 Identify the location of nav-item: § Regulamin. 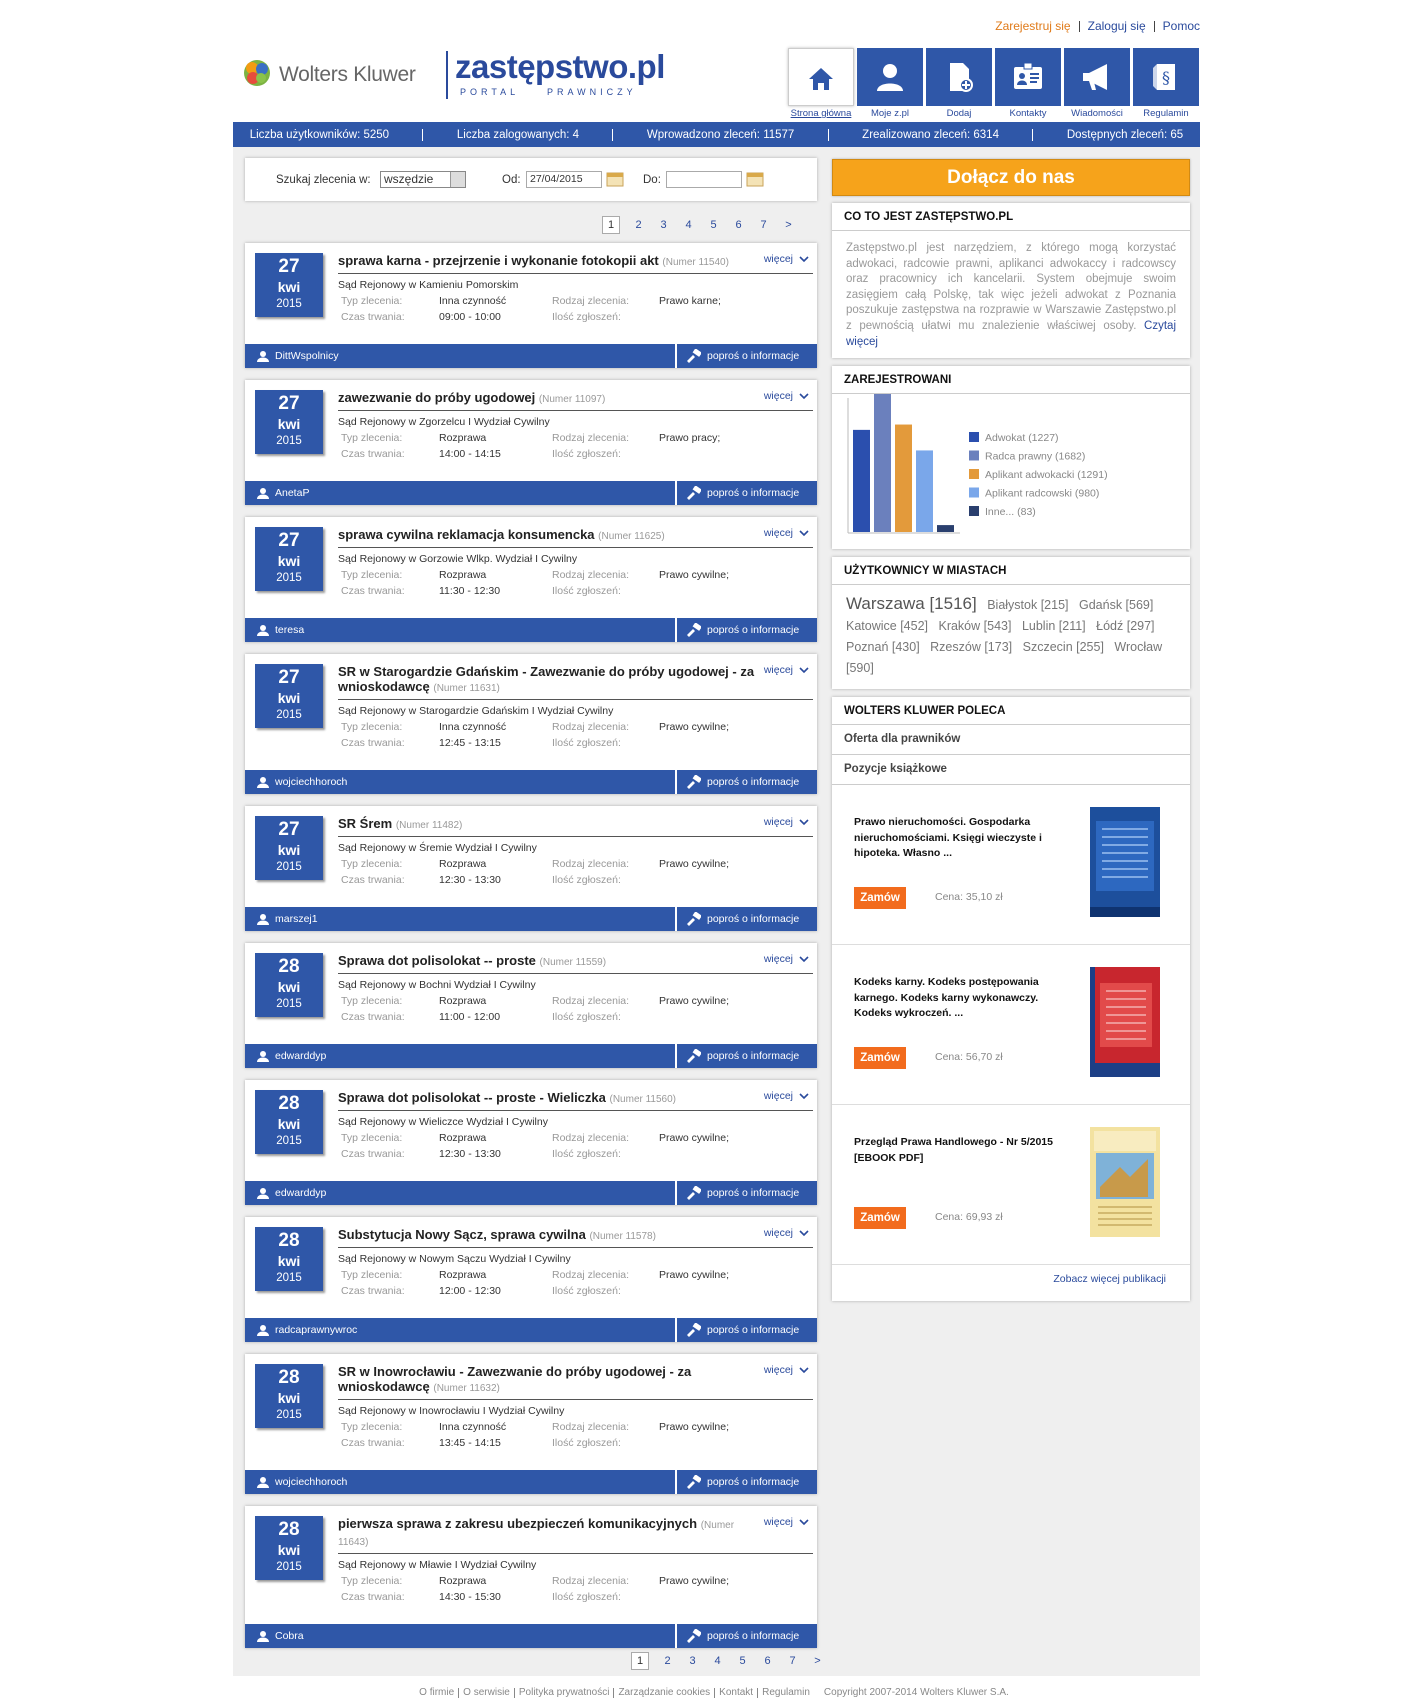
(1166, 83).